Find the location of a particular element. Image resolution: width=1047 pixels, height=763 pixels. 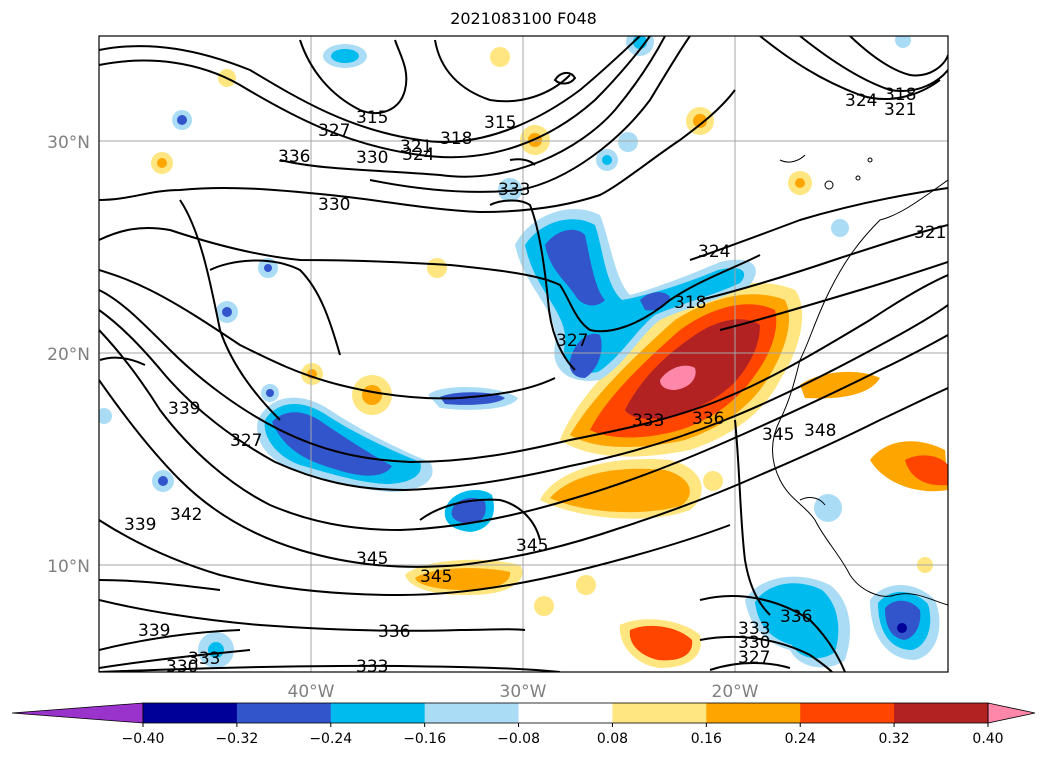

lon-label: 40°W is located at coordinates (311, 692).